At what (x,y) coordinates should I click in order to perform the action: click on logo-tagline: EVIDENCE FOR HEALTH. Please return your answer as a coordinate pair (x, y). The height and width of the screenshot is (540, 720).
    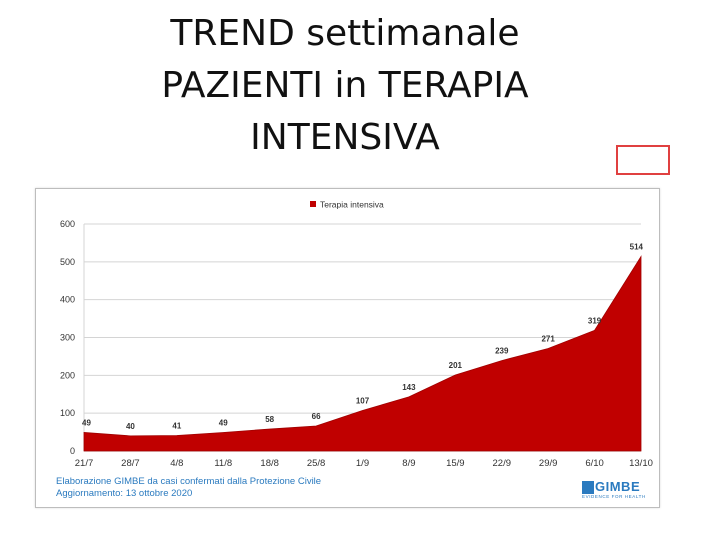
    Looking at the image, I should click on (614, 496).